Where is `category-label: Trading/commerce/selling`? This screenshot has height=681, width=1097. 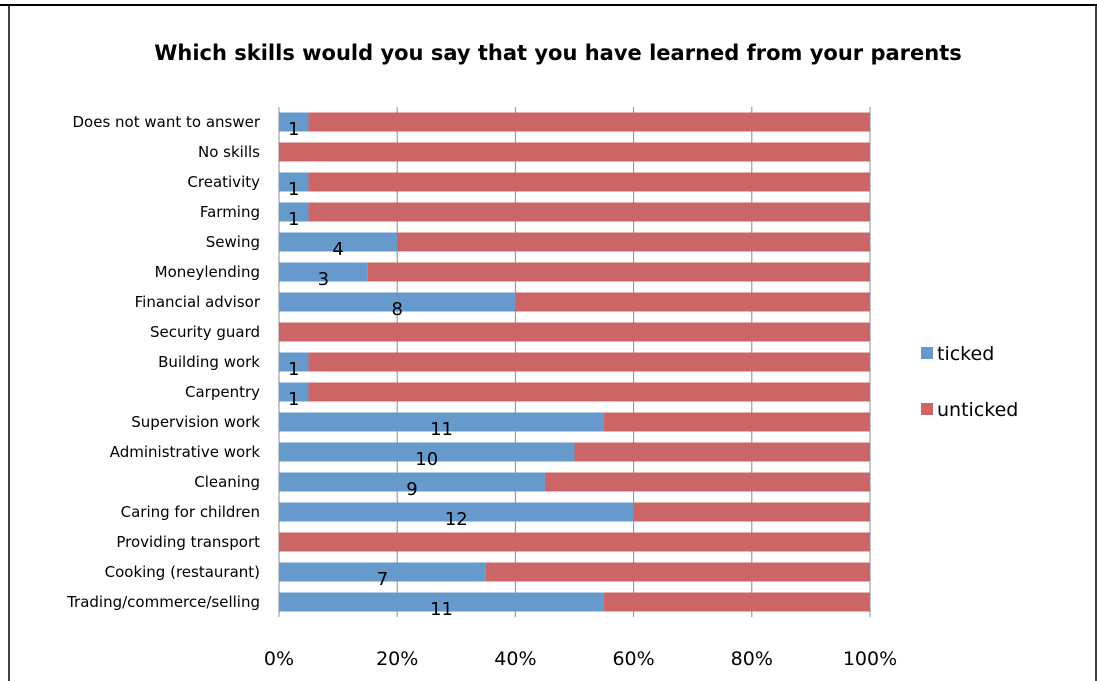
category-label: Trading/commerce/selling is located at coordinates (163, 602).